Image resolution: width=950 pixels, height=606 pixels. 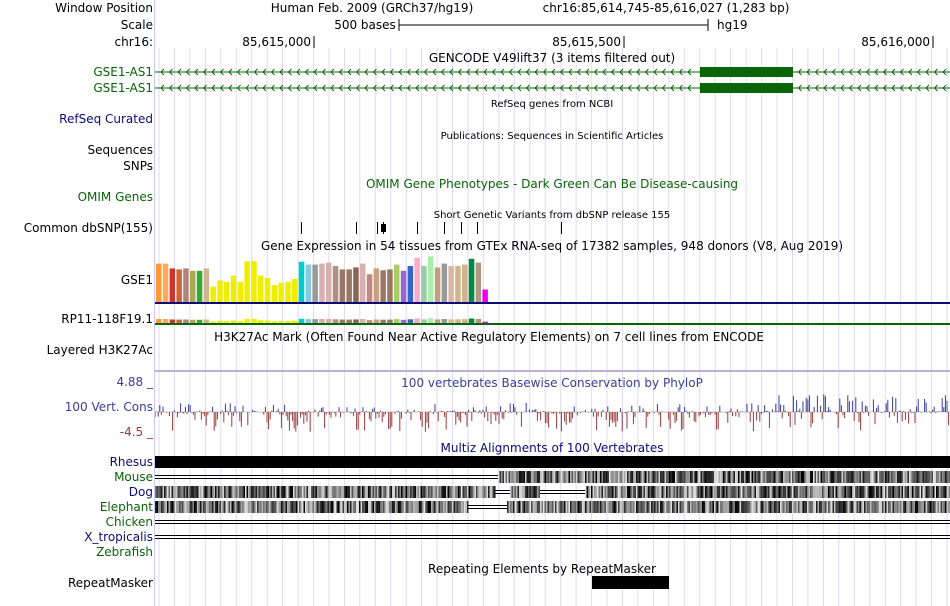 What do you see at coordinates (108, 407) in the screenshot?
I see `phylop-track-label: 100 Vert. Cons` at bounding box center [108, 407].